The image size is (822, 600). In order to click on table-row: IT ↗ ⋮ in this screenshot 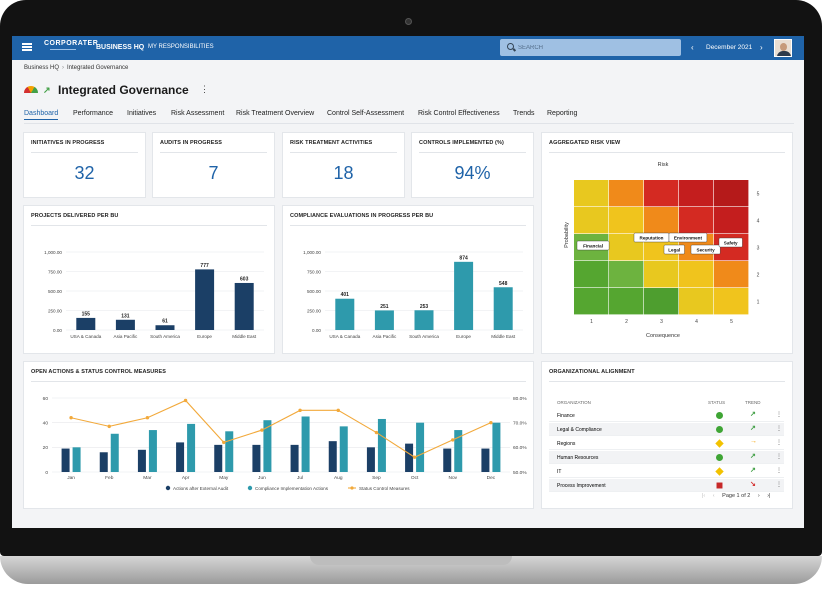, I will do `click(666, 471)`.